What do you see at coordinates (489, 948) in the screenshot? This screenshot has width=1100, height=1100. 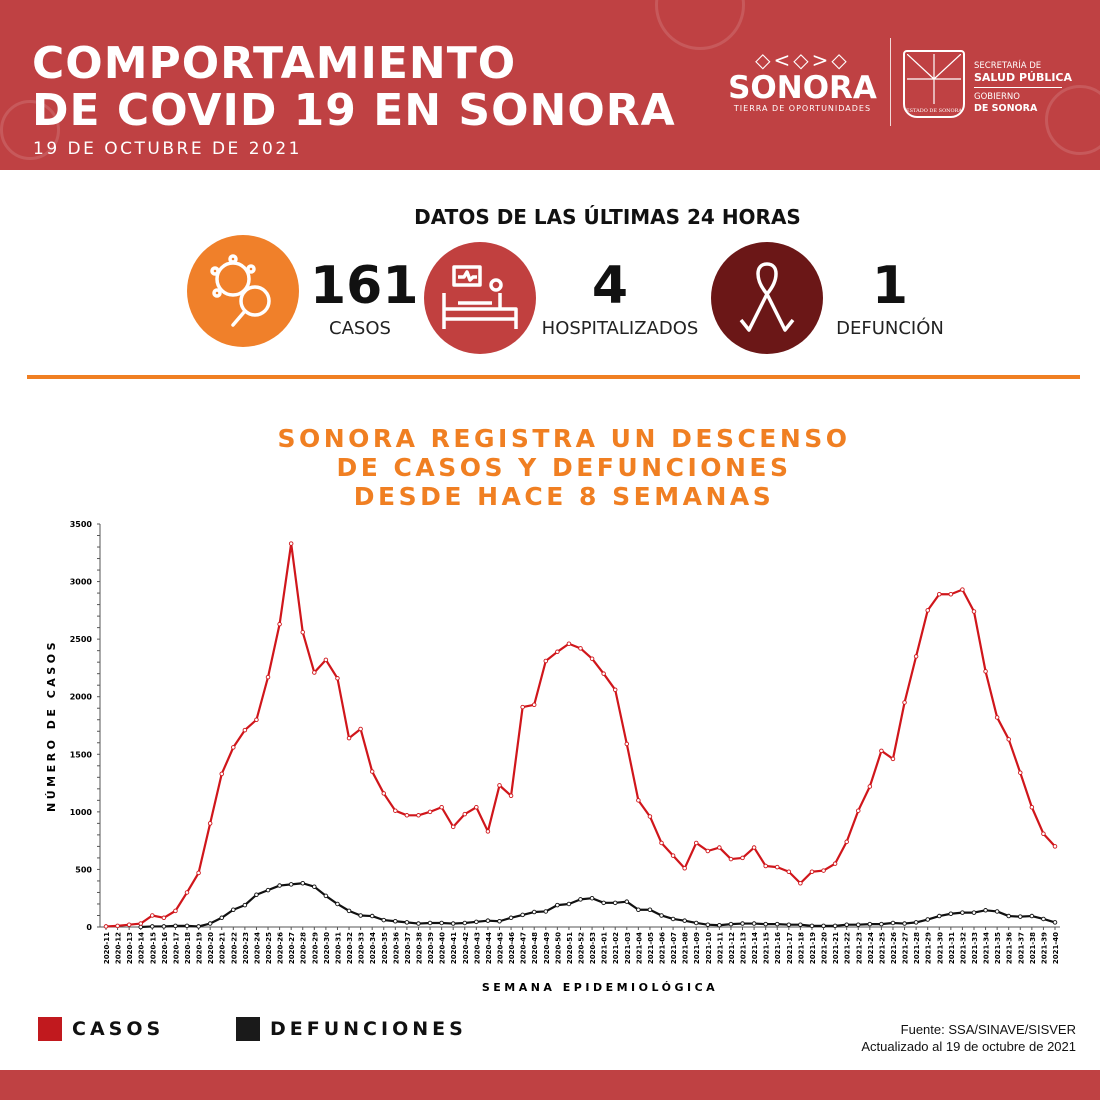 I see `x-tick-label: 2020-44` at bounding box center [489, 948].